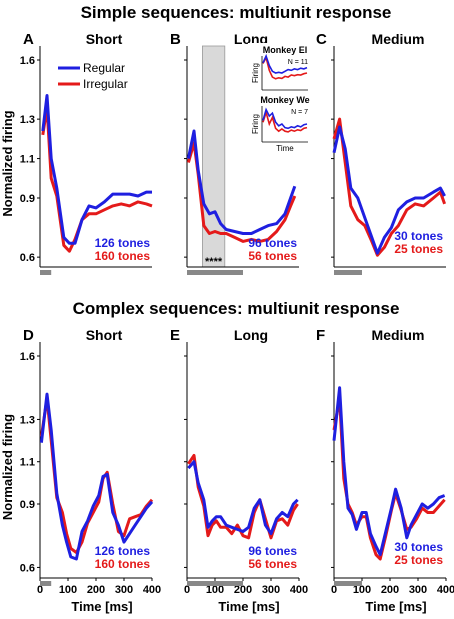 The image size is (454, 619). I want to click on inset-1: Monkey El N = 11 Firing, so click(280, 67).